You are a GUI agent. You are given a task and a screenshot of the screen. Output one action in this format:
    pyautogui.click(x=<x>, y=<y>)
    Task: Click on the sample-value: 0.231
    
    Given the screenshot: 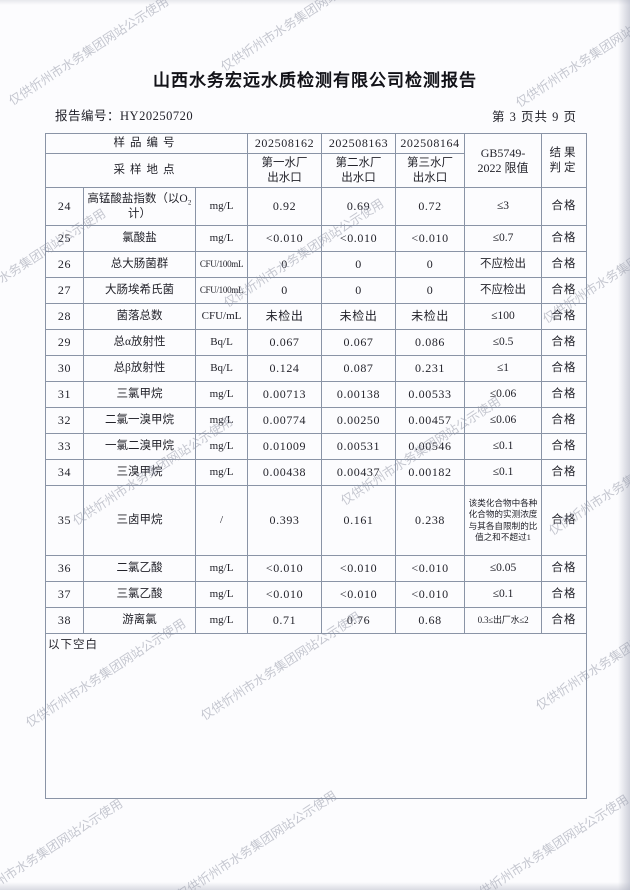 What is the action you would take?
    pyautogui.click(x=430, y=368)
    